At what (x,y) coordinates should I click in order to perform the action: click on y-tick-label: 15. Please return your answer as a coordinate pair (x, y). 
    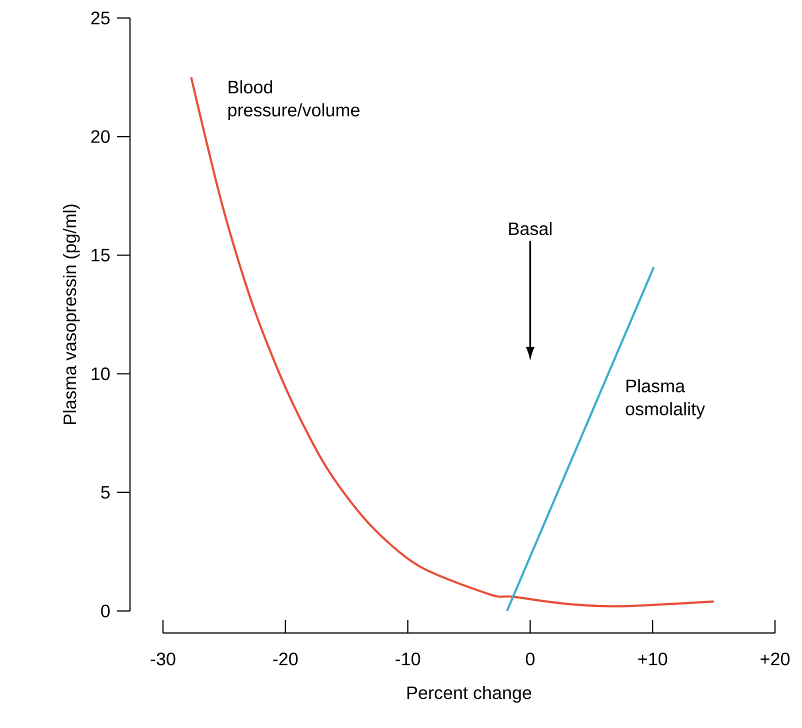
    Looking at the image, I should click on (101, 255).